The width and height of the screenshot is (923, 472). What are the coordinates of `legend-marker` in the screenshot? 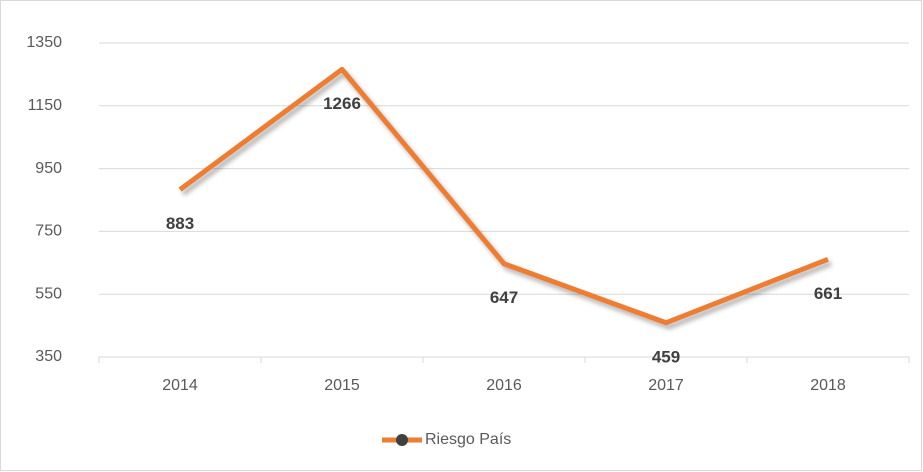 It's located at (402, 440).